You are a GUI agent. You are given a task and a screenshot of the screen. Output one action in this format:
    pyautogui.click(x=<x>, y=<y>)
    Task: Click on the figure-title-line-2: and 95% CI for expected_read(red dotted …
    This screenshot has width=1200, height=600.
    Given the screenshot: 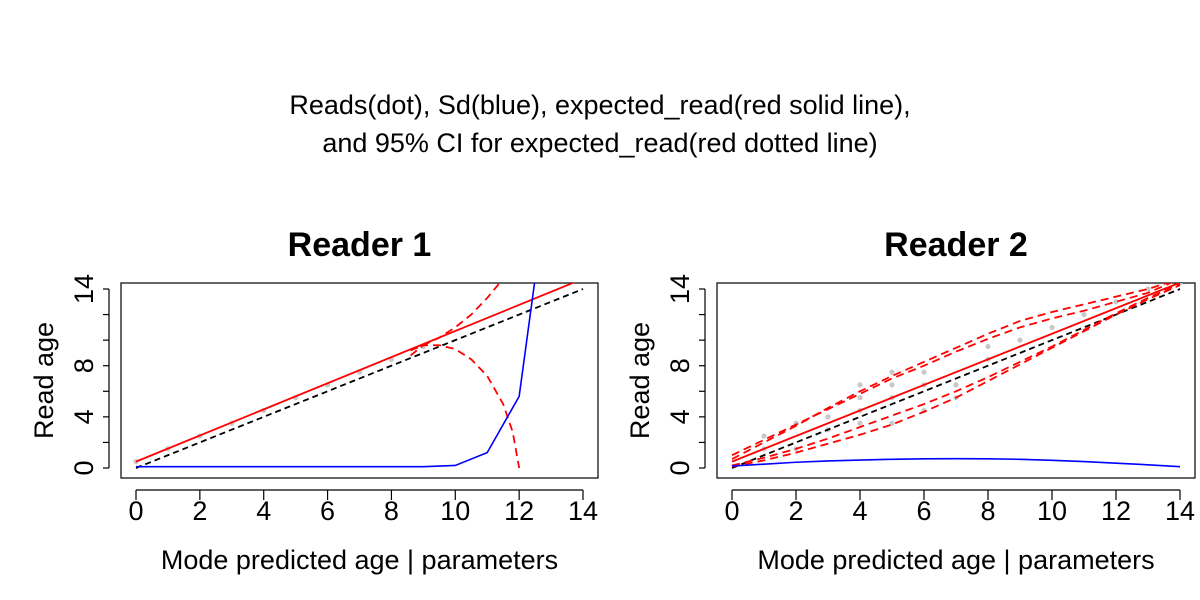 What is the action you would take?
    pyautogui.click(x=600, y=143)
    